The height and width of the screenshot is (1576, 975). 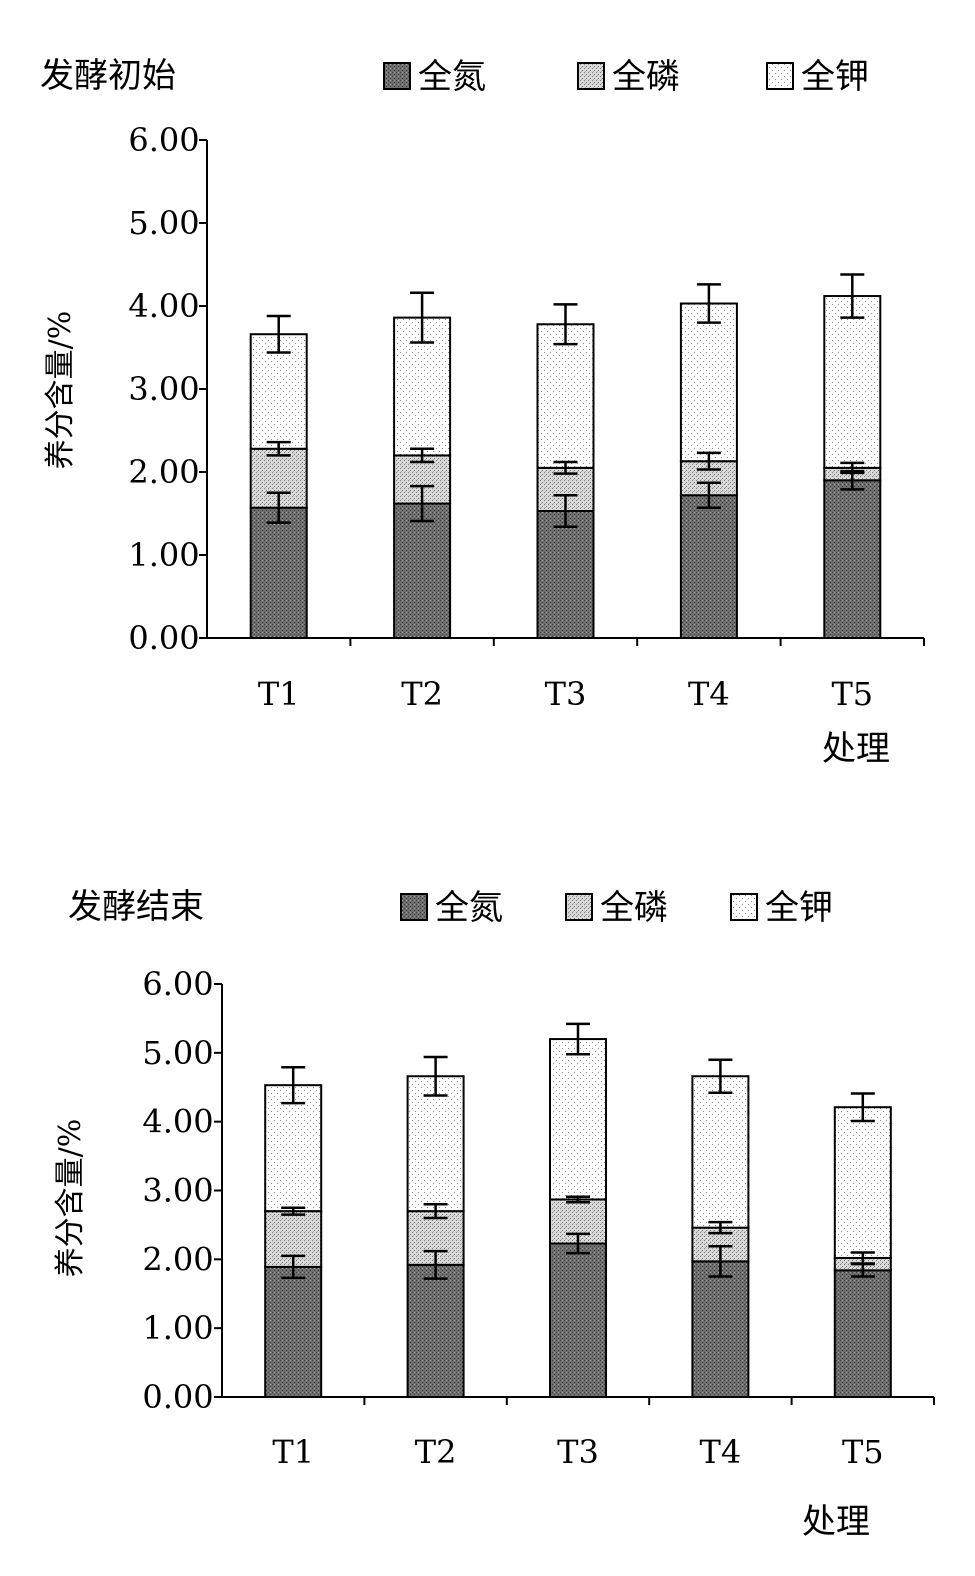 What do you see at coordinates (60, 390) in the screenshot?
I see `y-axis-label: 养分含量/%` at bounding box center [60, 390].